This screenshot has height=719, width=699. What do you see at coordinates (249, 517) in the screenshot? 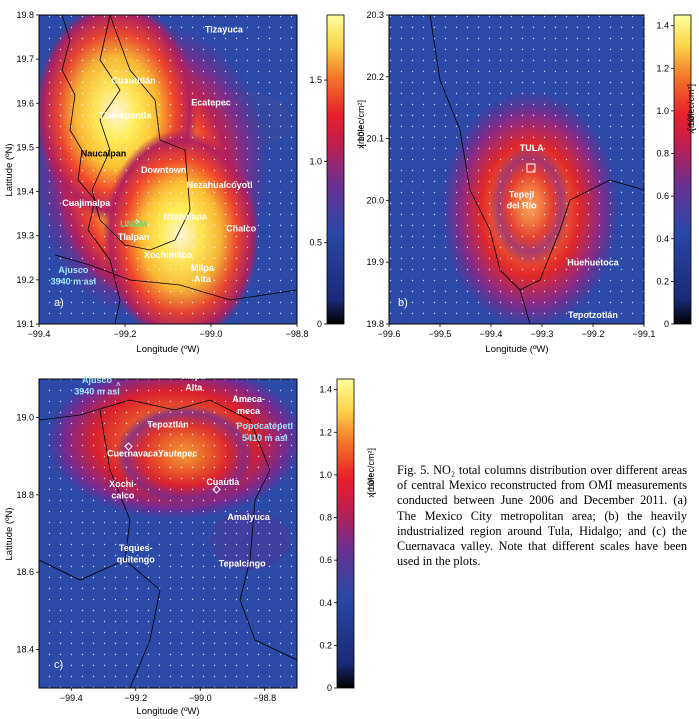
I see `place-label: Amalyuca` at bounding box center [249, 517].